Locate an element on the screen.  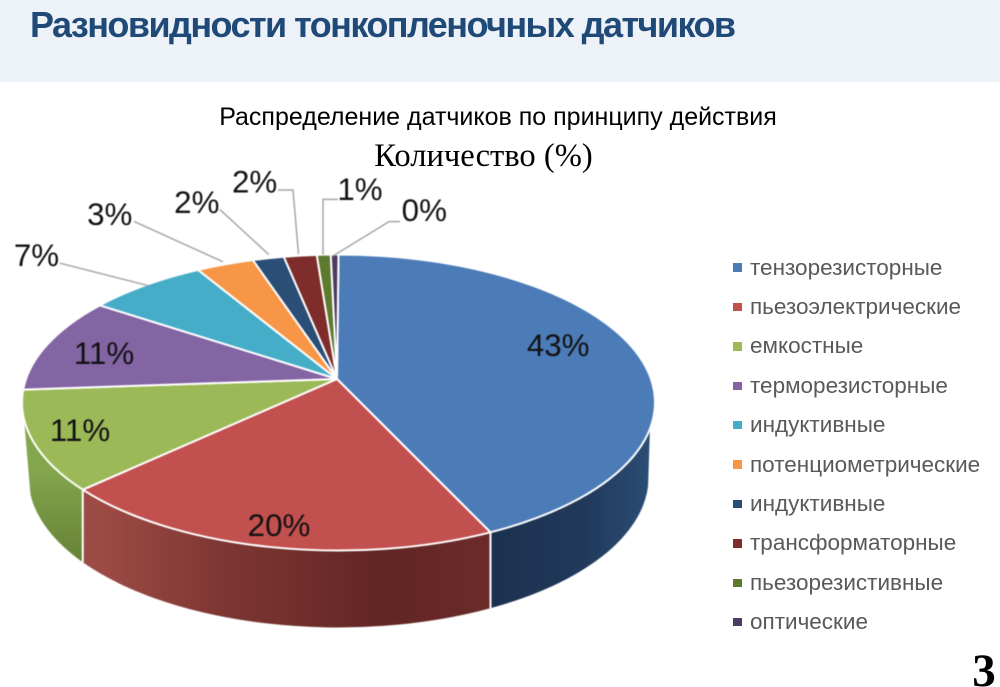
svg-text: 43% is located at coordinates (558, 345).